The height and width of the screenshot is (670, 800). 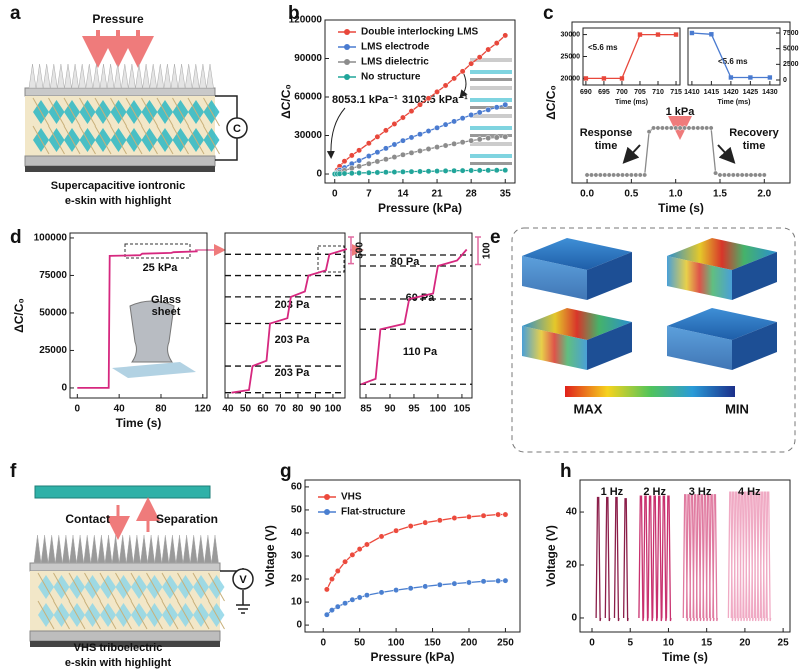 What do you see at coordinates (676, 194) in the screenshot?
I see `x-tick-label: 1.0` at bounding box center [676, 194].